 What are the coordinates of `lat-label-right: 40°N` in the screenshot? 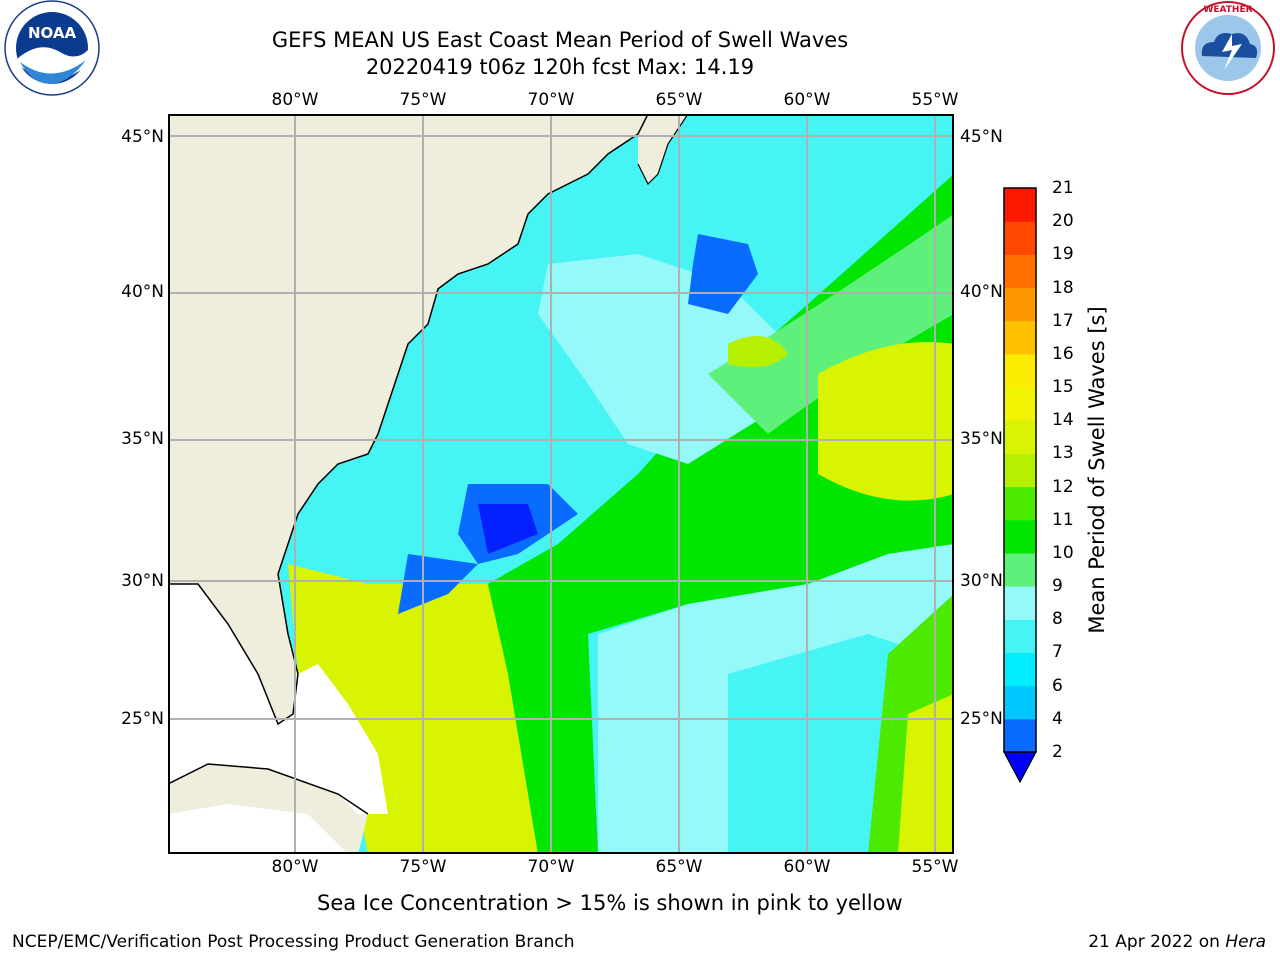 It's located at (981, 292).